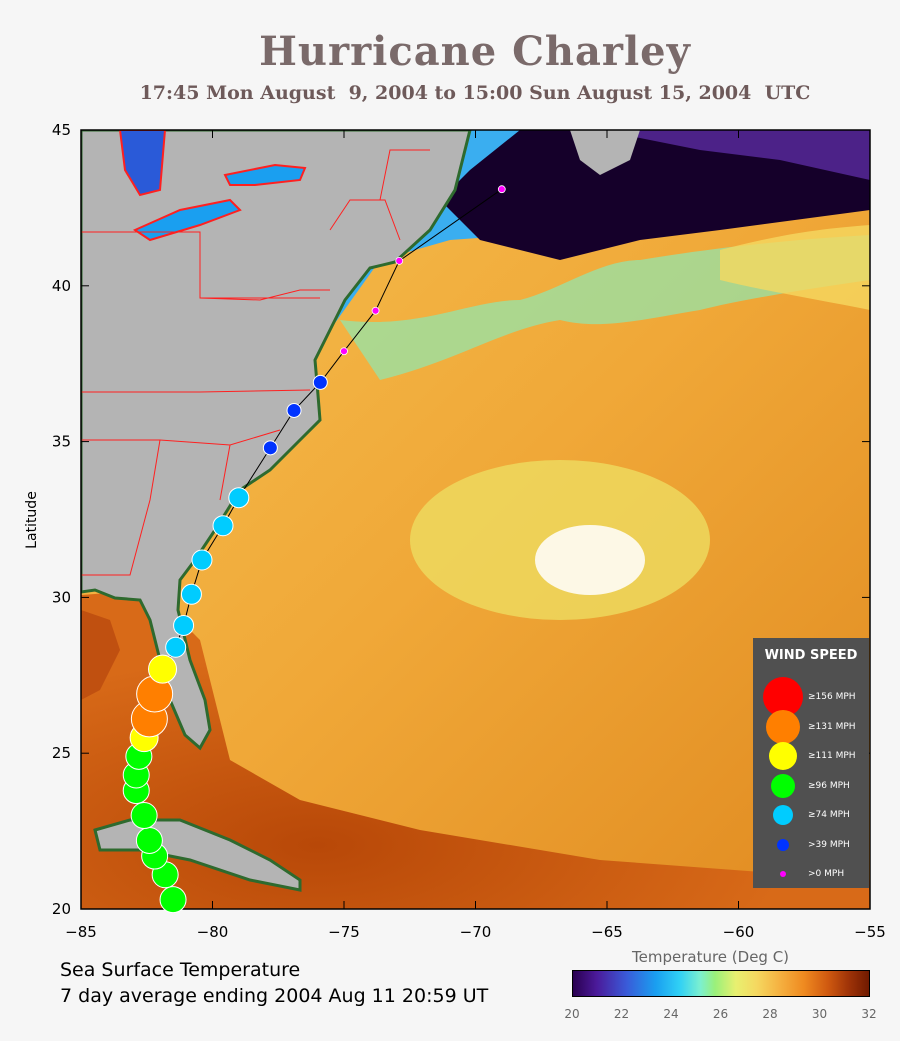 The width and height of the screenshot is (900, 1041). Describe the element at coordinates (735, 155) in the screenshot. I see `cold-water-purple` at that location.